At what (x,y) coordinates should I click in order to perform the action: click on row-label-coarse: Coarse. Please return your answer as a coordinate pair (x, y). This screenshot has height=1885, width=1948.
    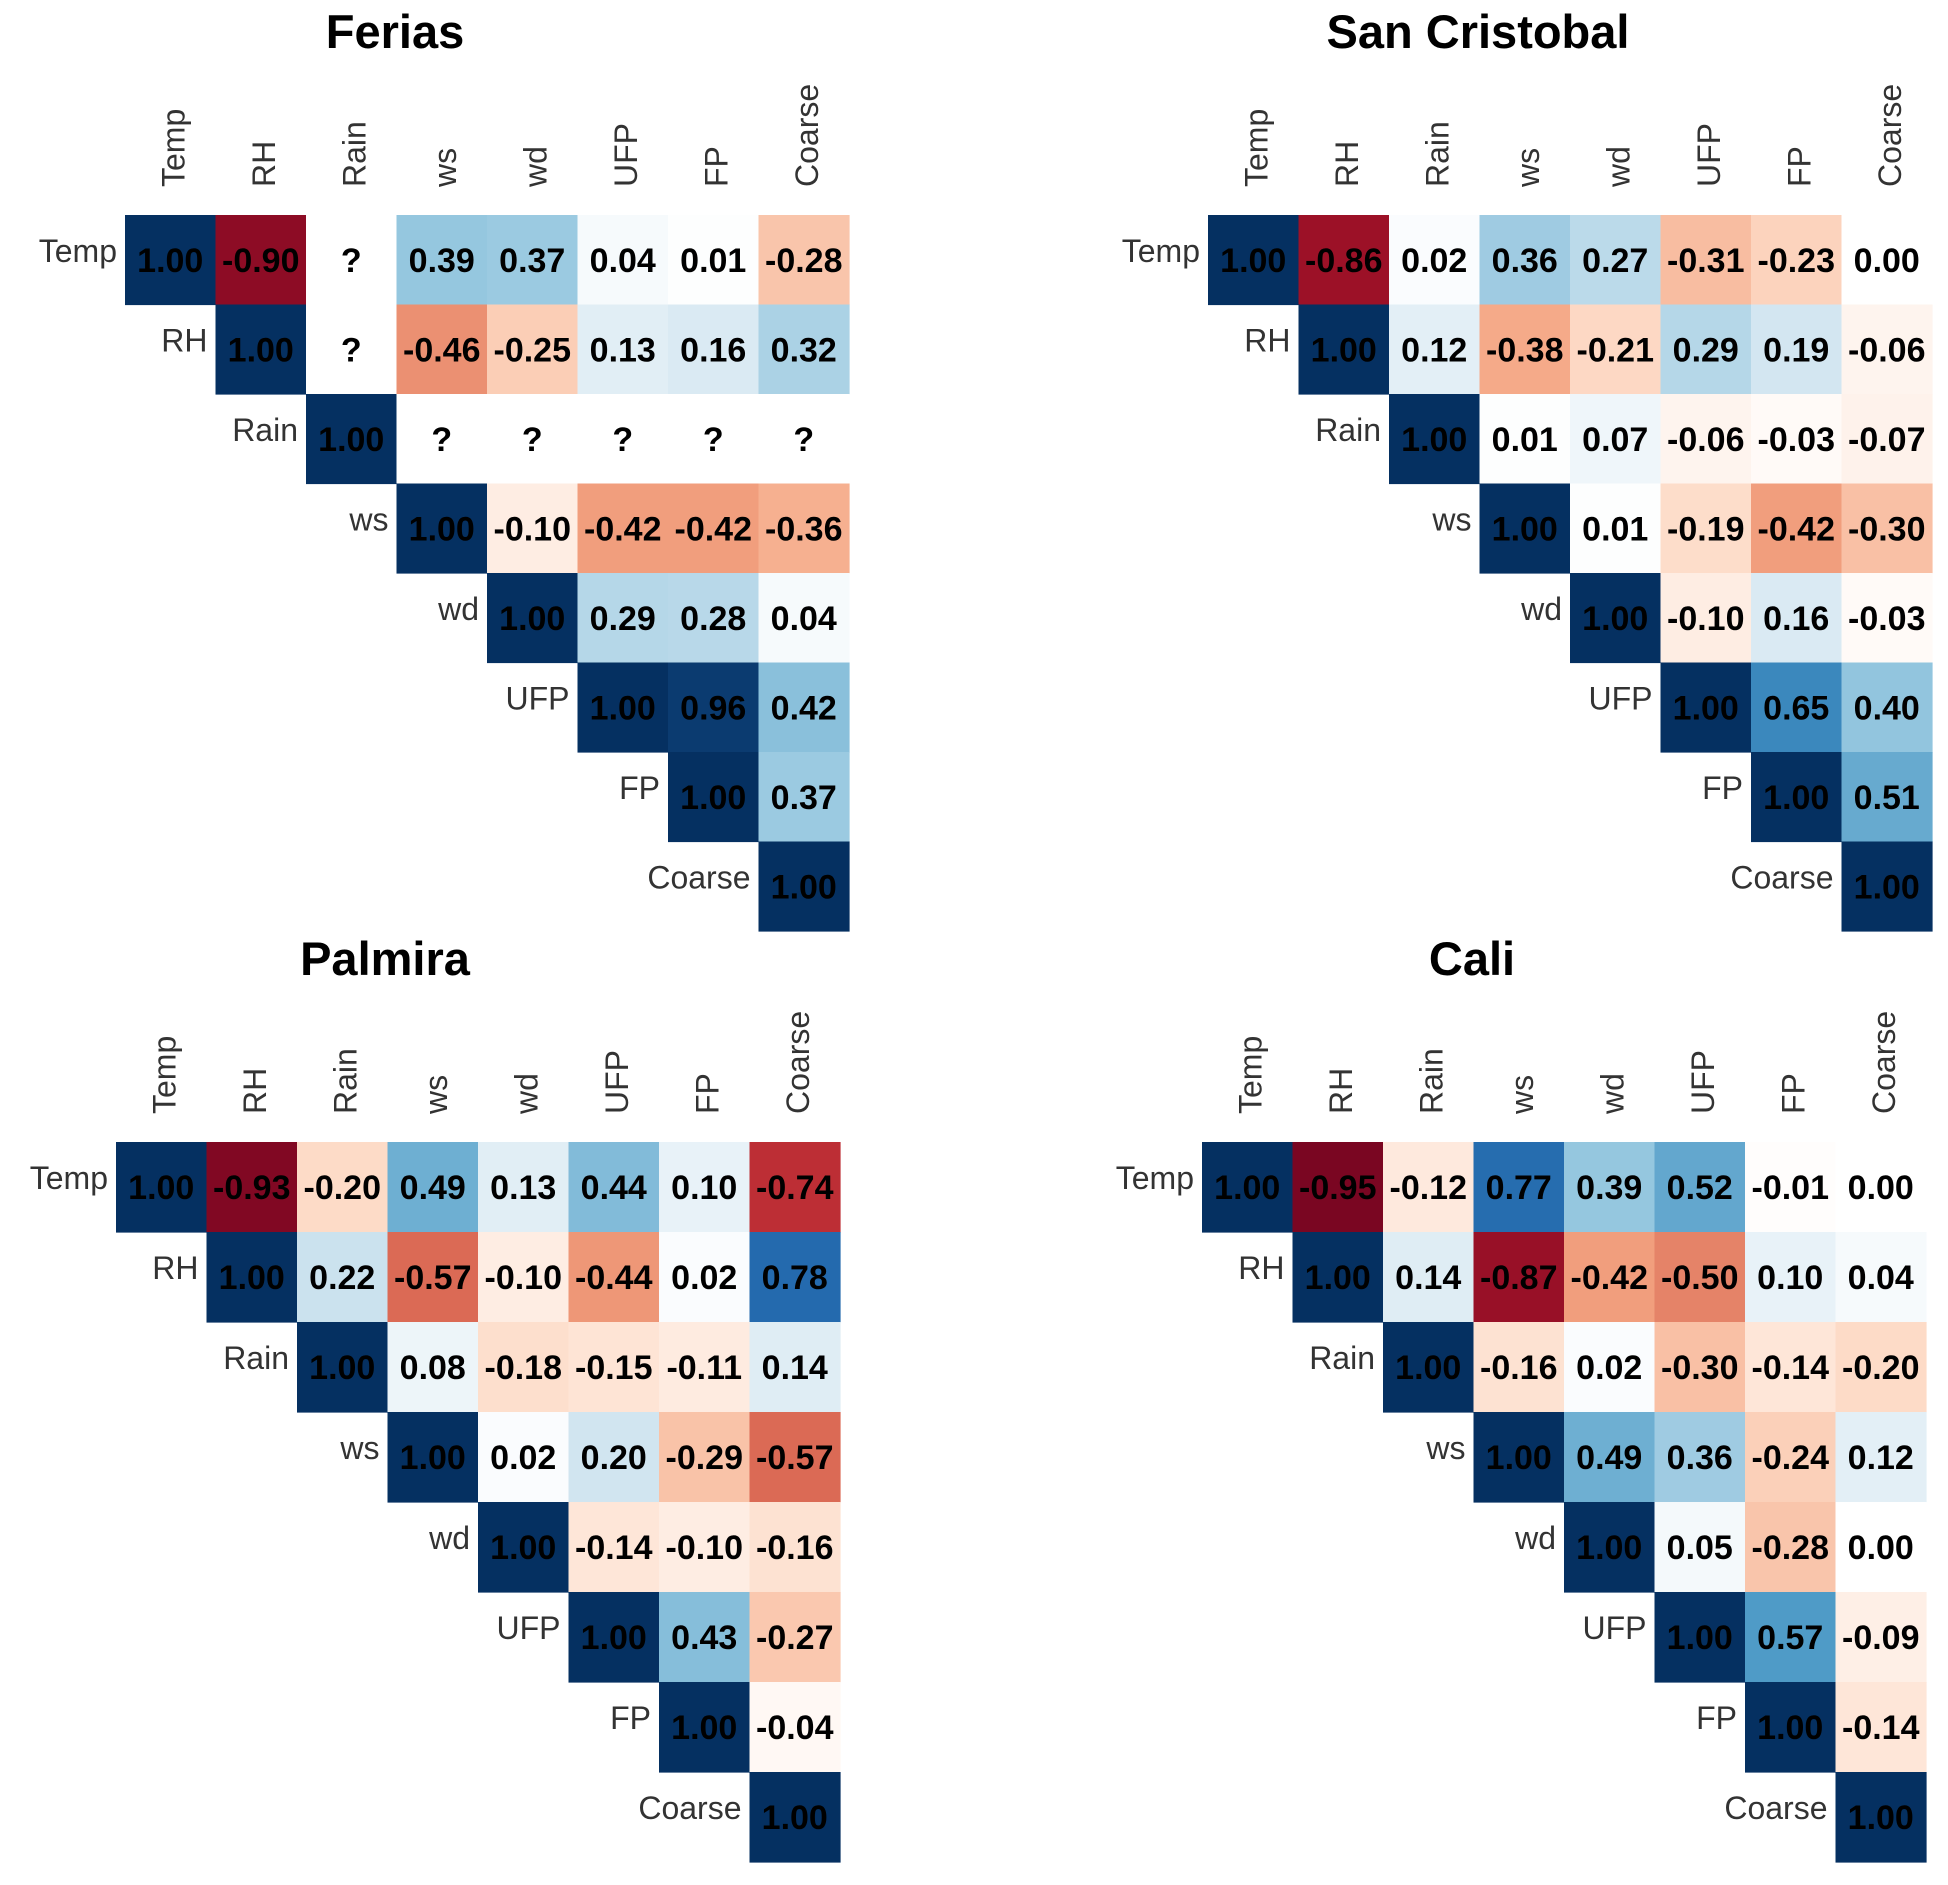
    Looking at the image, I should click on (698, 877).